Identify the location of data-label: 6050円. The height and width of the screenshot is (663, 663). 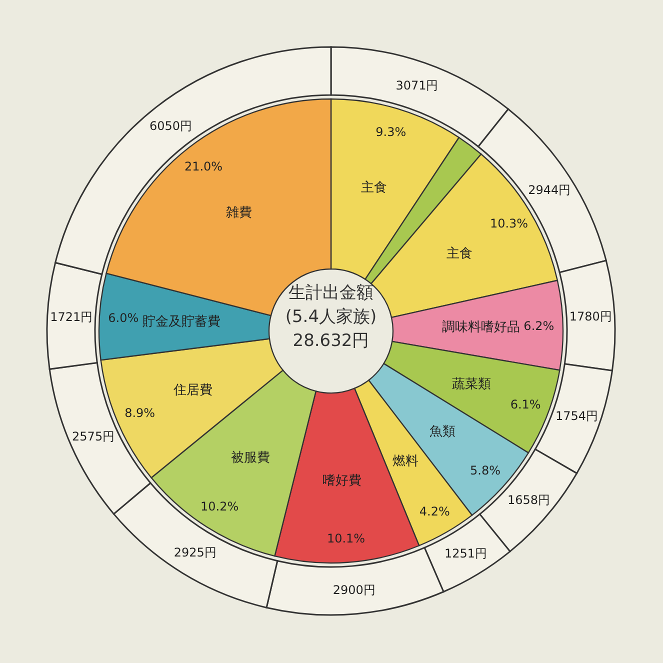
(171, 126).